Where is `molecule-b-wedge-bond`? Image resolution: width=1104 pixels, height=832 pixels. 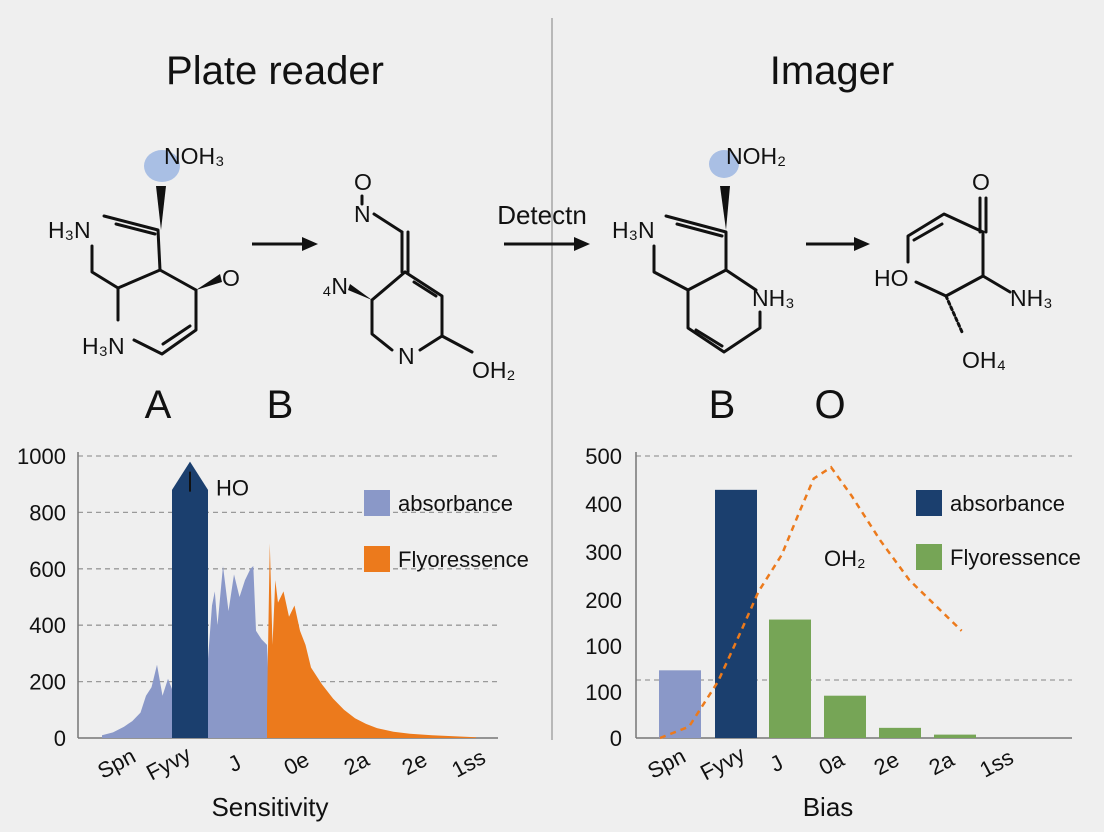
molecule-b-wedge-bond is located at coordinates (360, 292).